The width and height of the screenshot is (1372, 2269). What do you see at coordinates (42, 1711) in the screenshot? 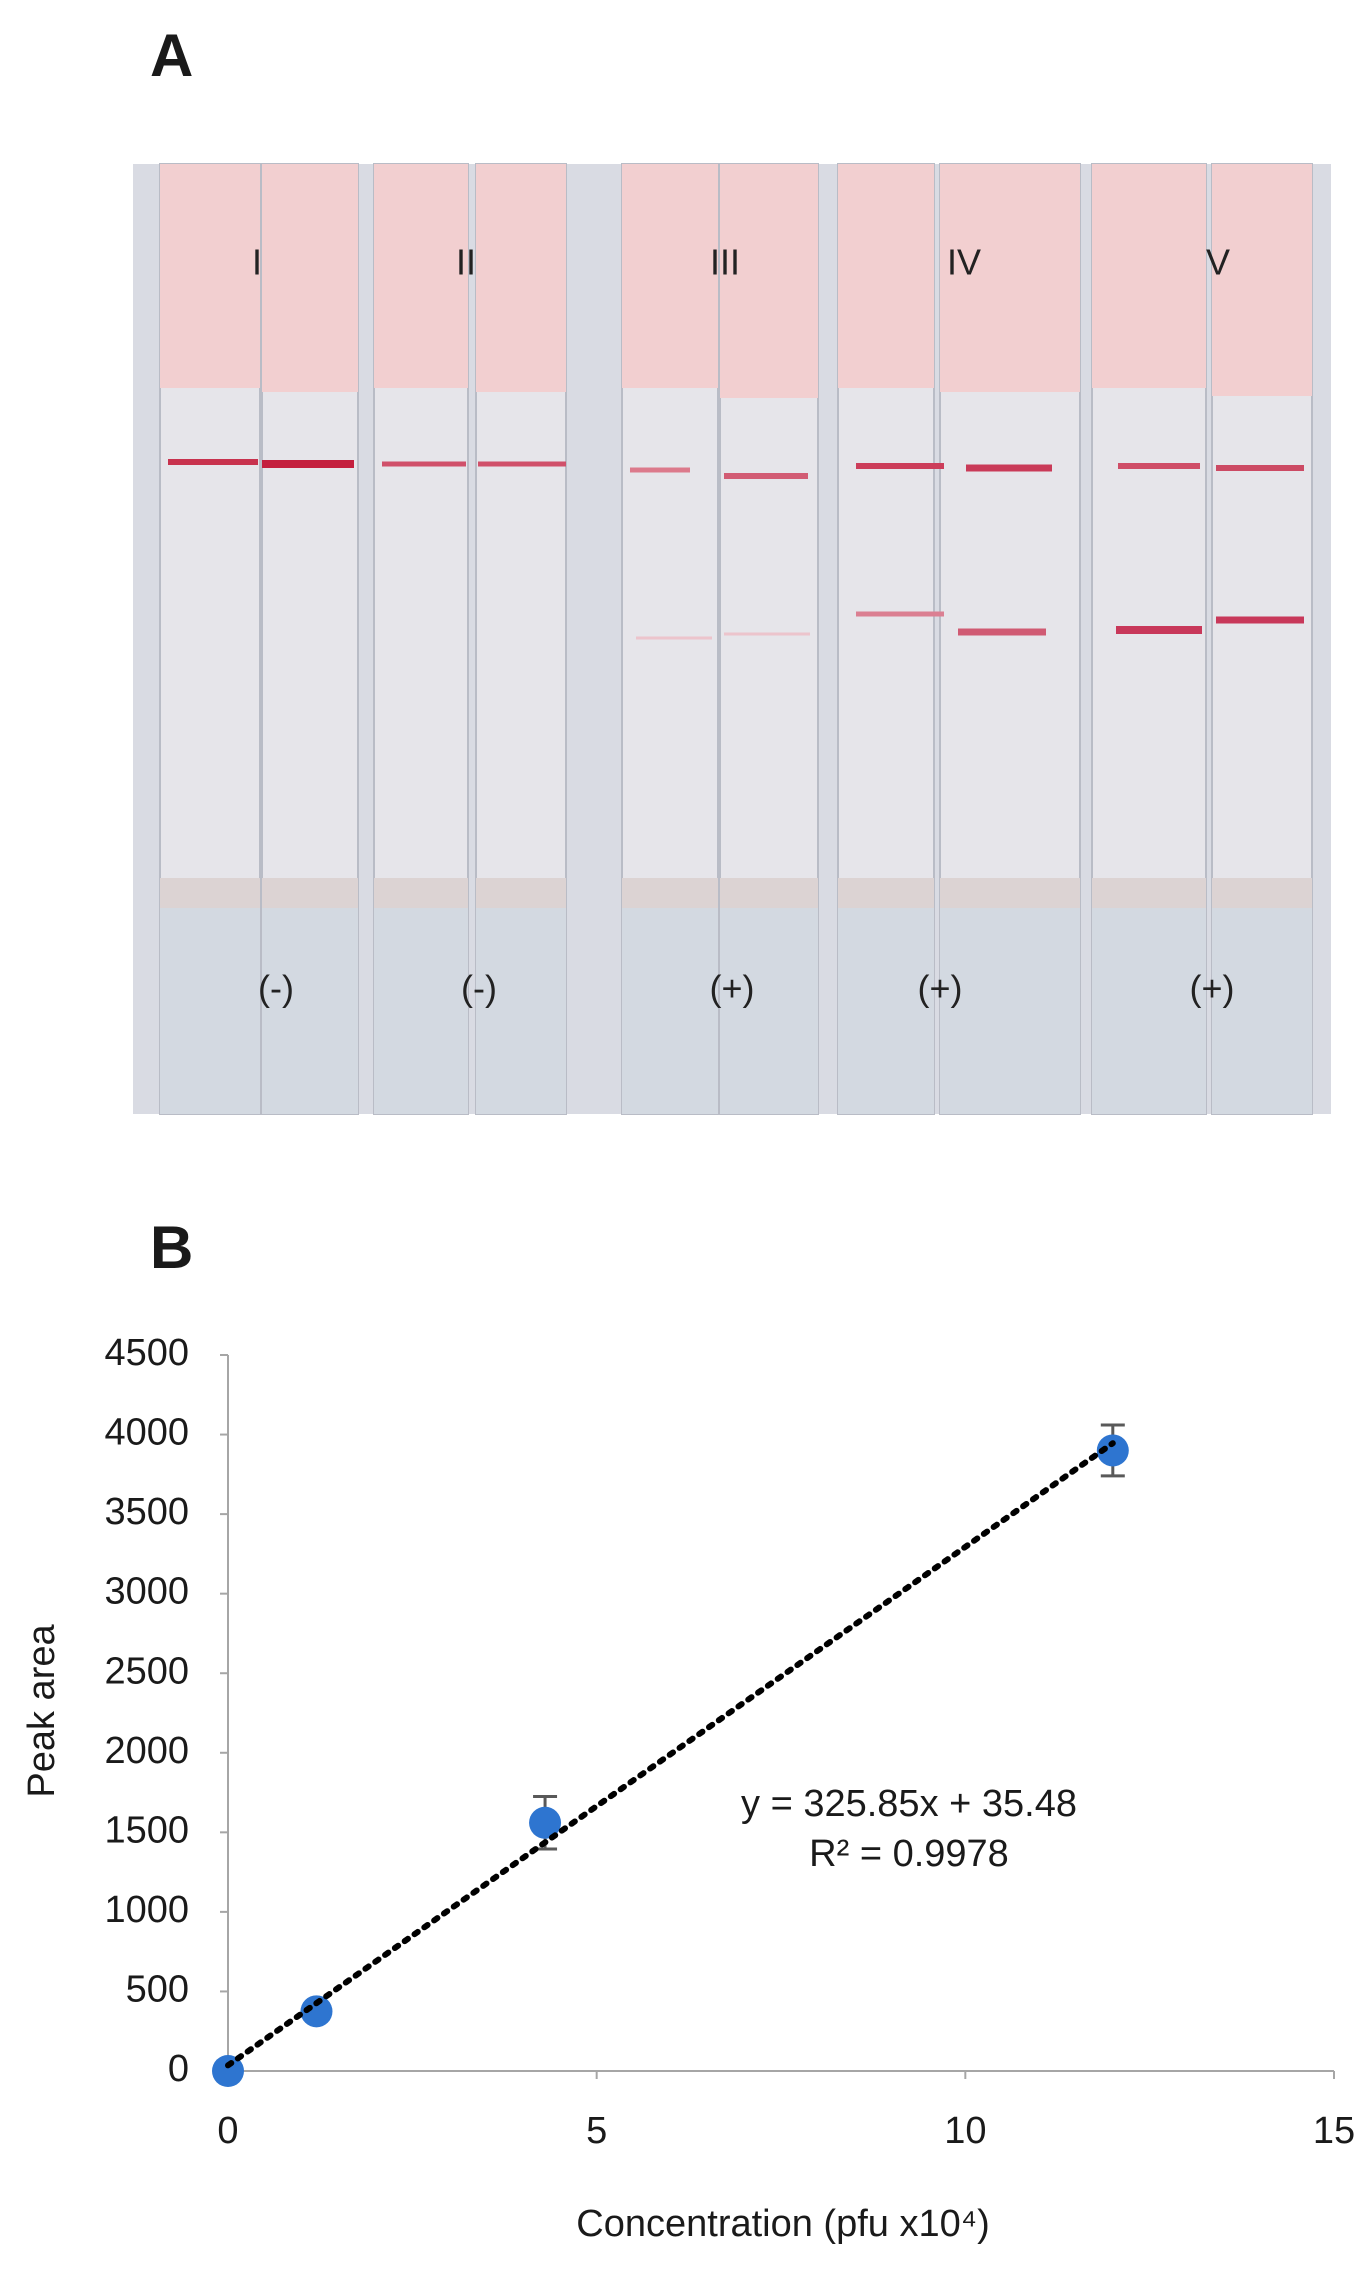
I see `y-axis-label: Peak area` at bounding box center [42, 1711].